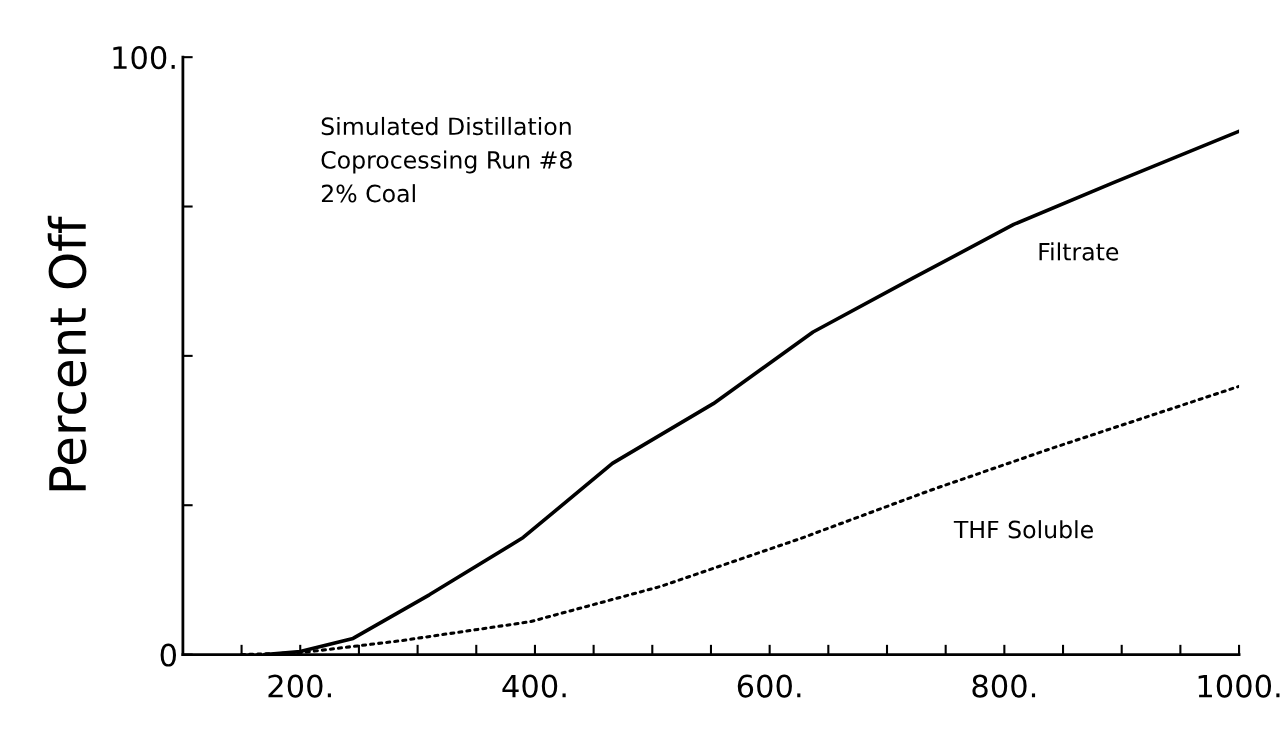  I want to click on x-tick-label: 800., so click(1004, 686).